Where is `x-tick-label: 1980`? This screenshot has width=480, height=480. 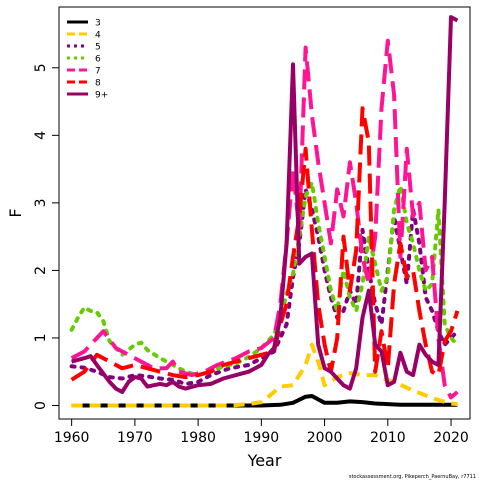 x-tick-label: 1980 is located at coordinates (198, 438).